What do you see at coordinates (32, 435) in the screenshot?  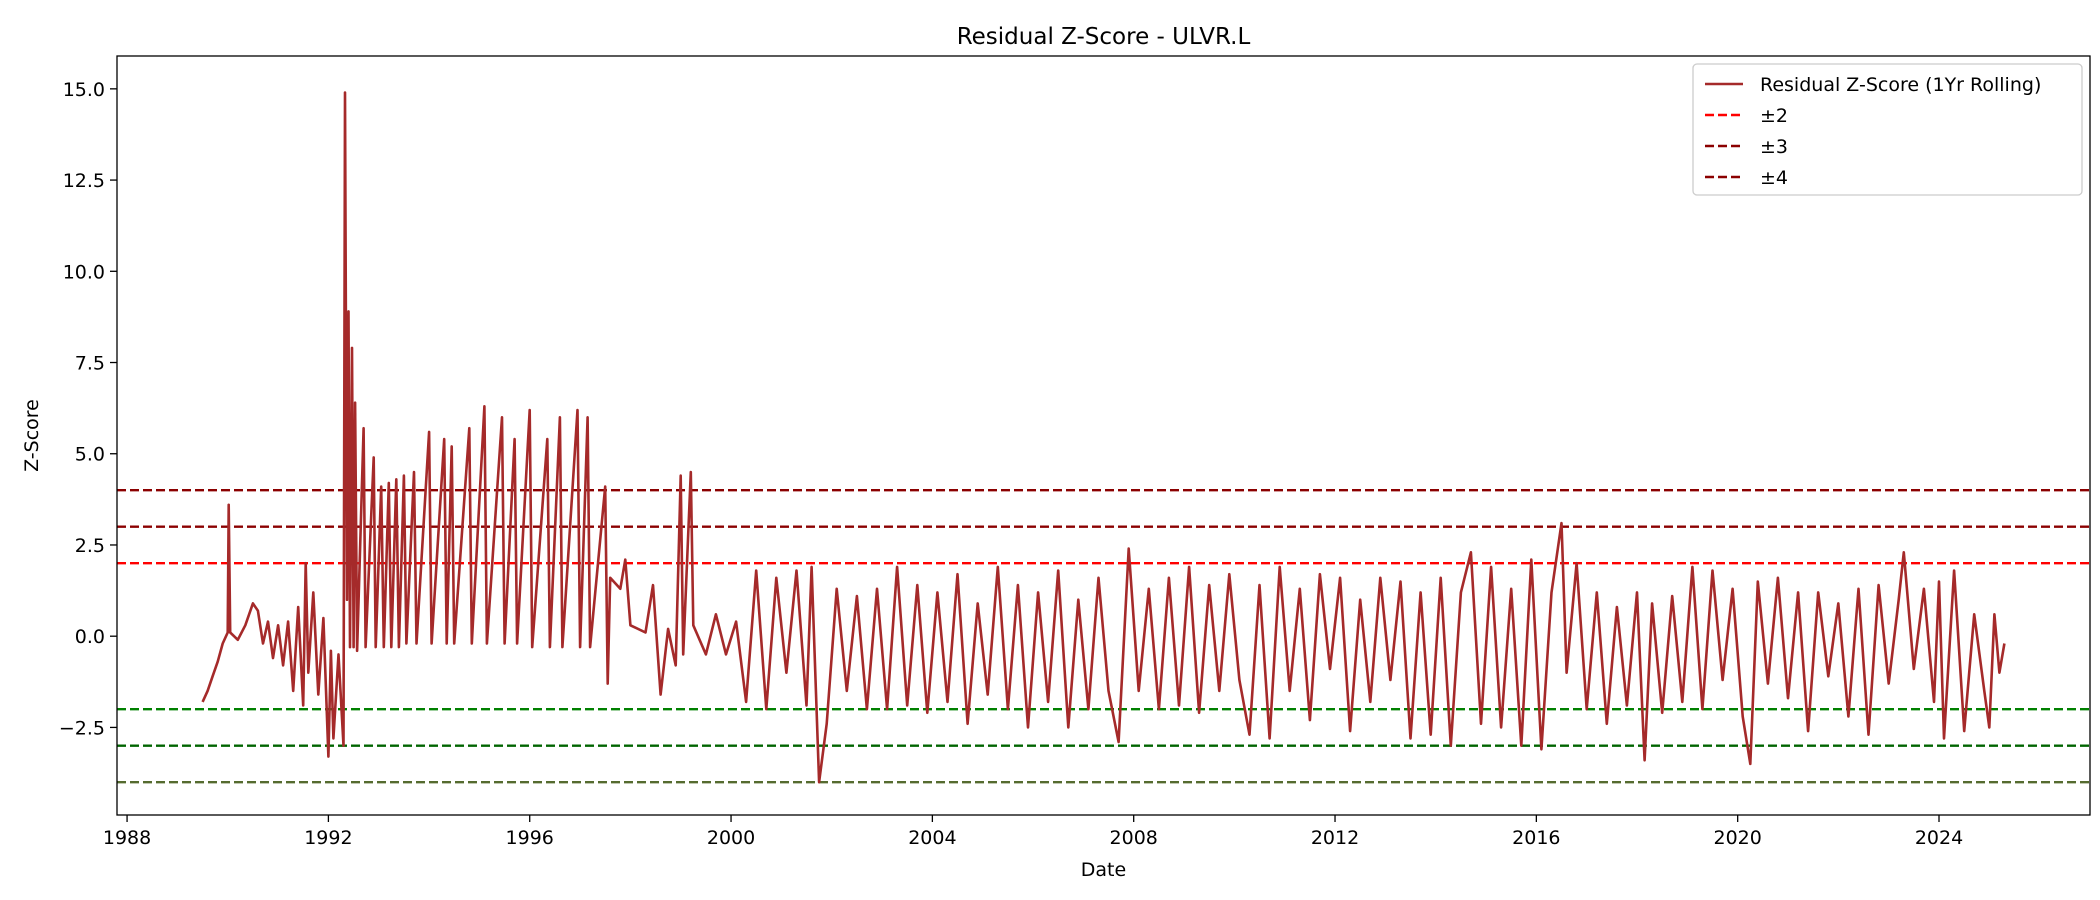 I see `y-axis-label: Z-Score` at bounding box center [32, 435].